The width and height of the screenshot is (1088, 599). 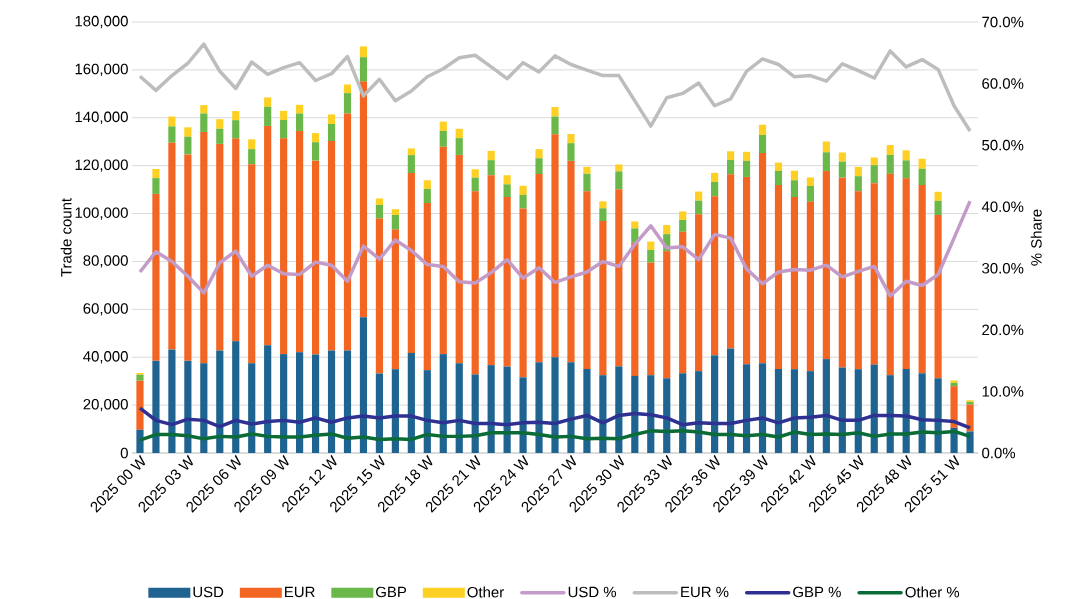 I want to click on y-tick-label: 180,000, so click(x=101, y=22).